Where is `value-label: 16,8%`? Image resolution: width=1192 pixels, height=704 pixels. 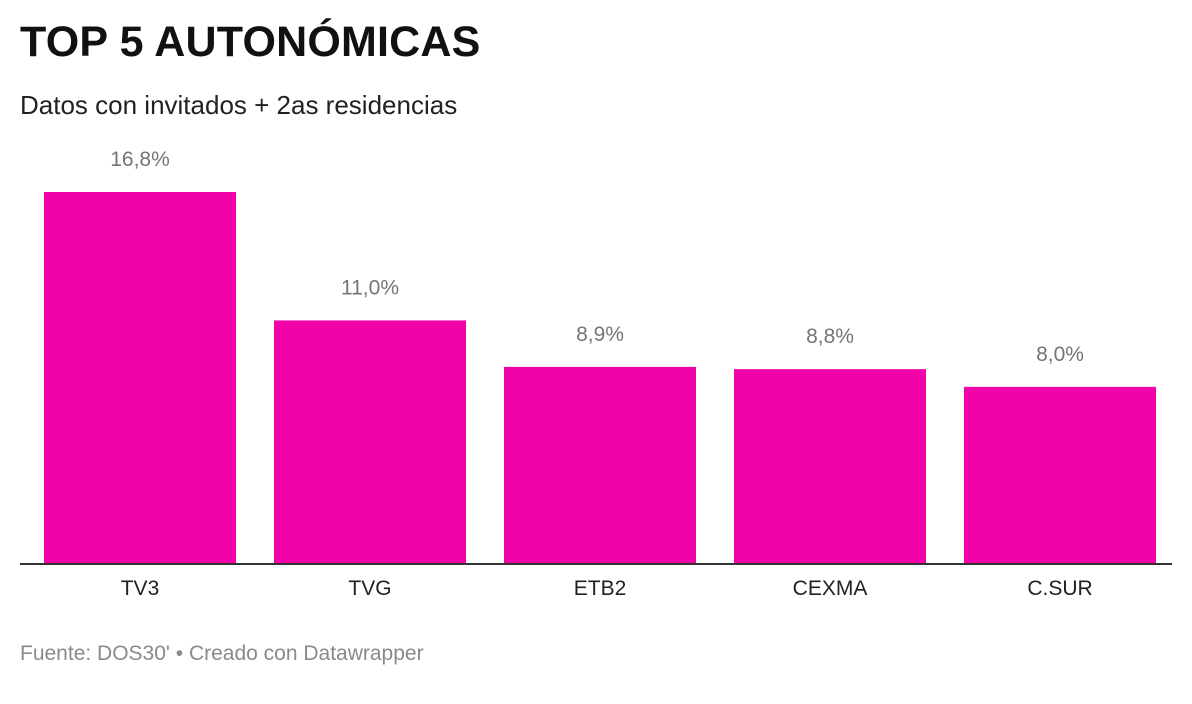 value-label: 16,8% is located at coordinates (140, 159).